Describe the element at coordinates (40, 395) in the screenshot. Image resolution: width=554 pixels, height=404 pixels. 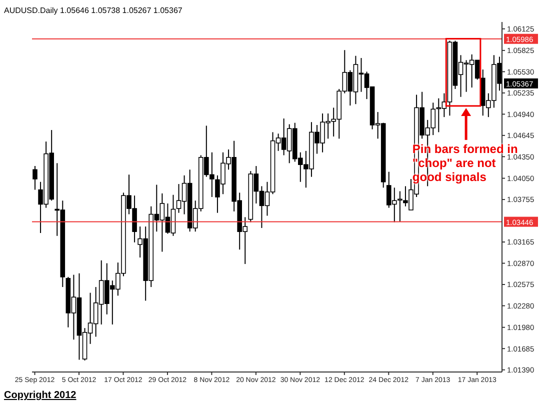
I see `text: Copyright 2012` at that location.